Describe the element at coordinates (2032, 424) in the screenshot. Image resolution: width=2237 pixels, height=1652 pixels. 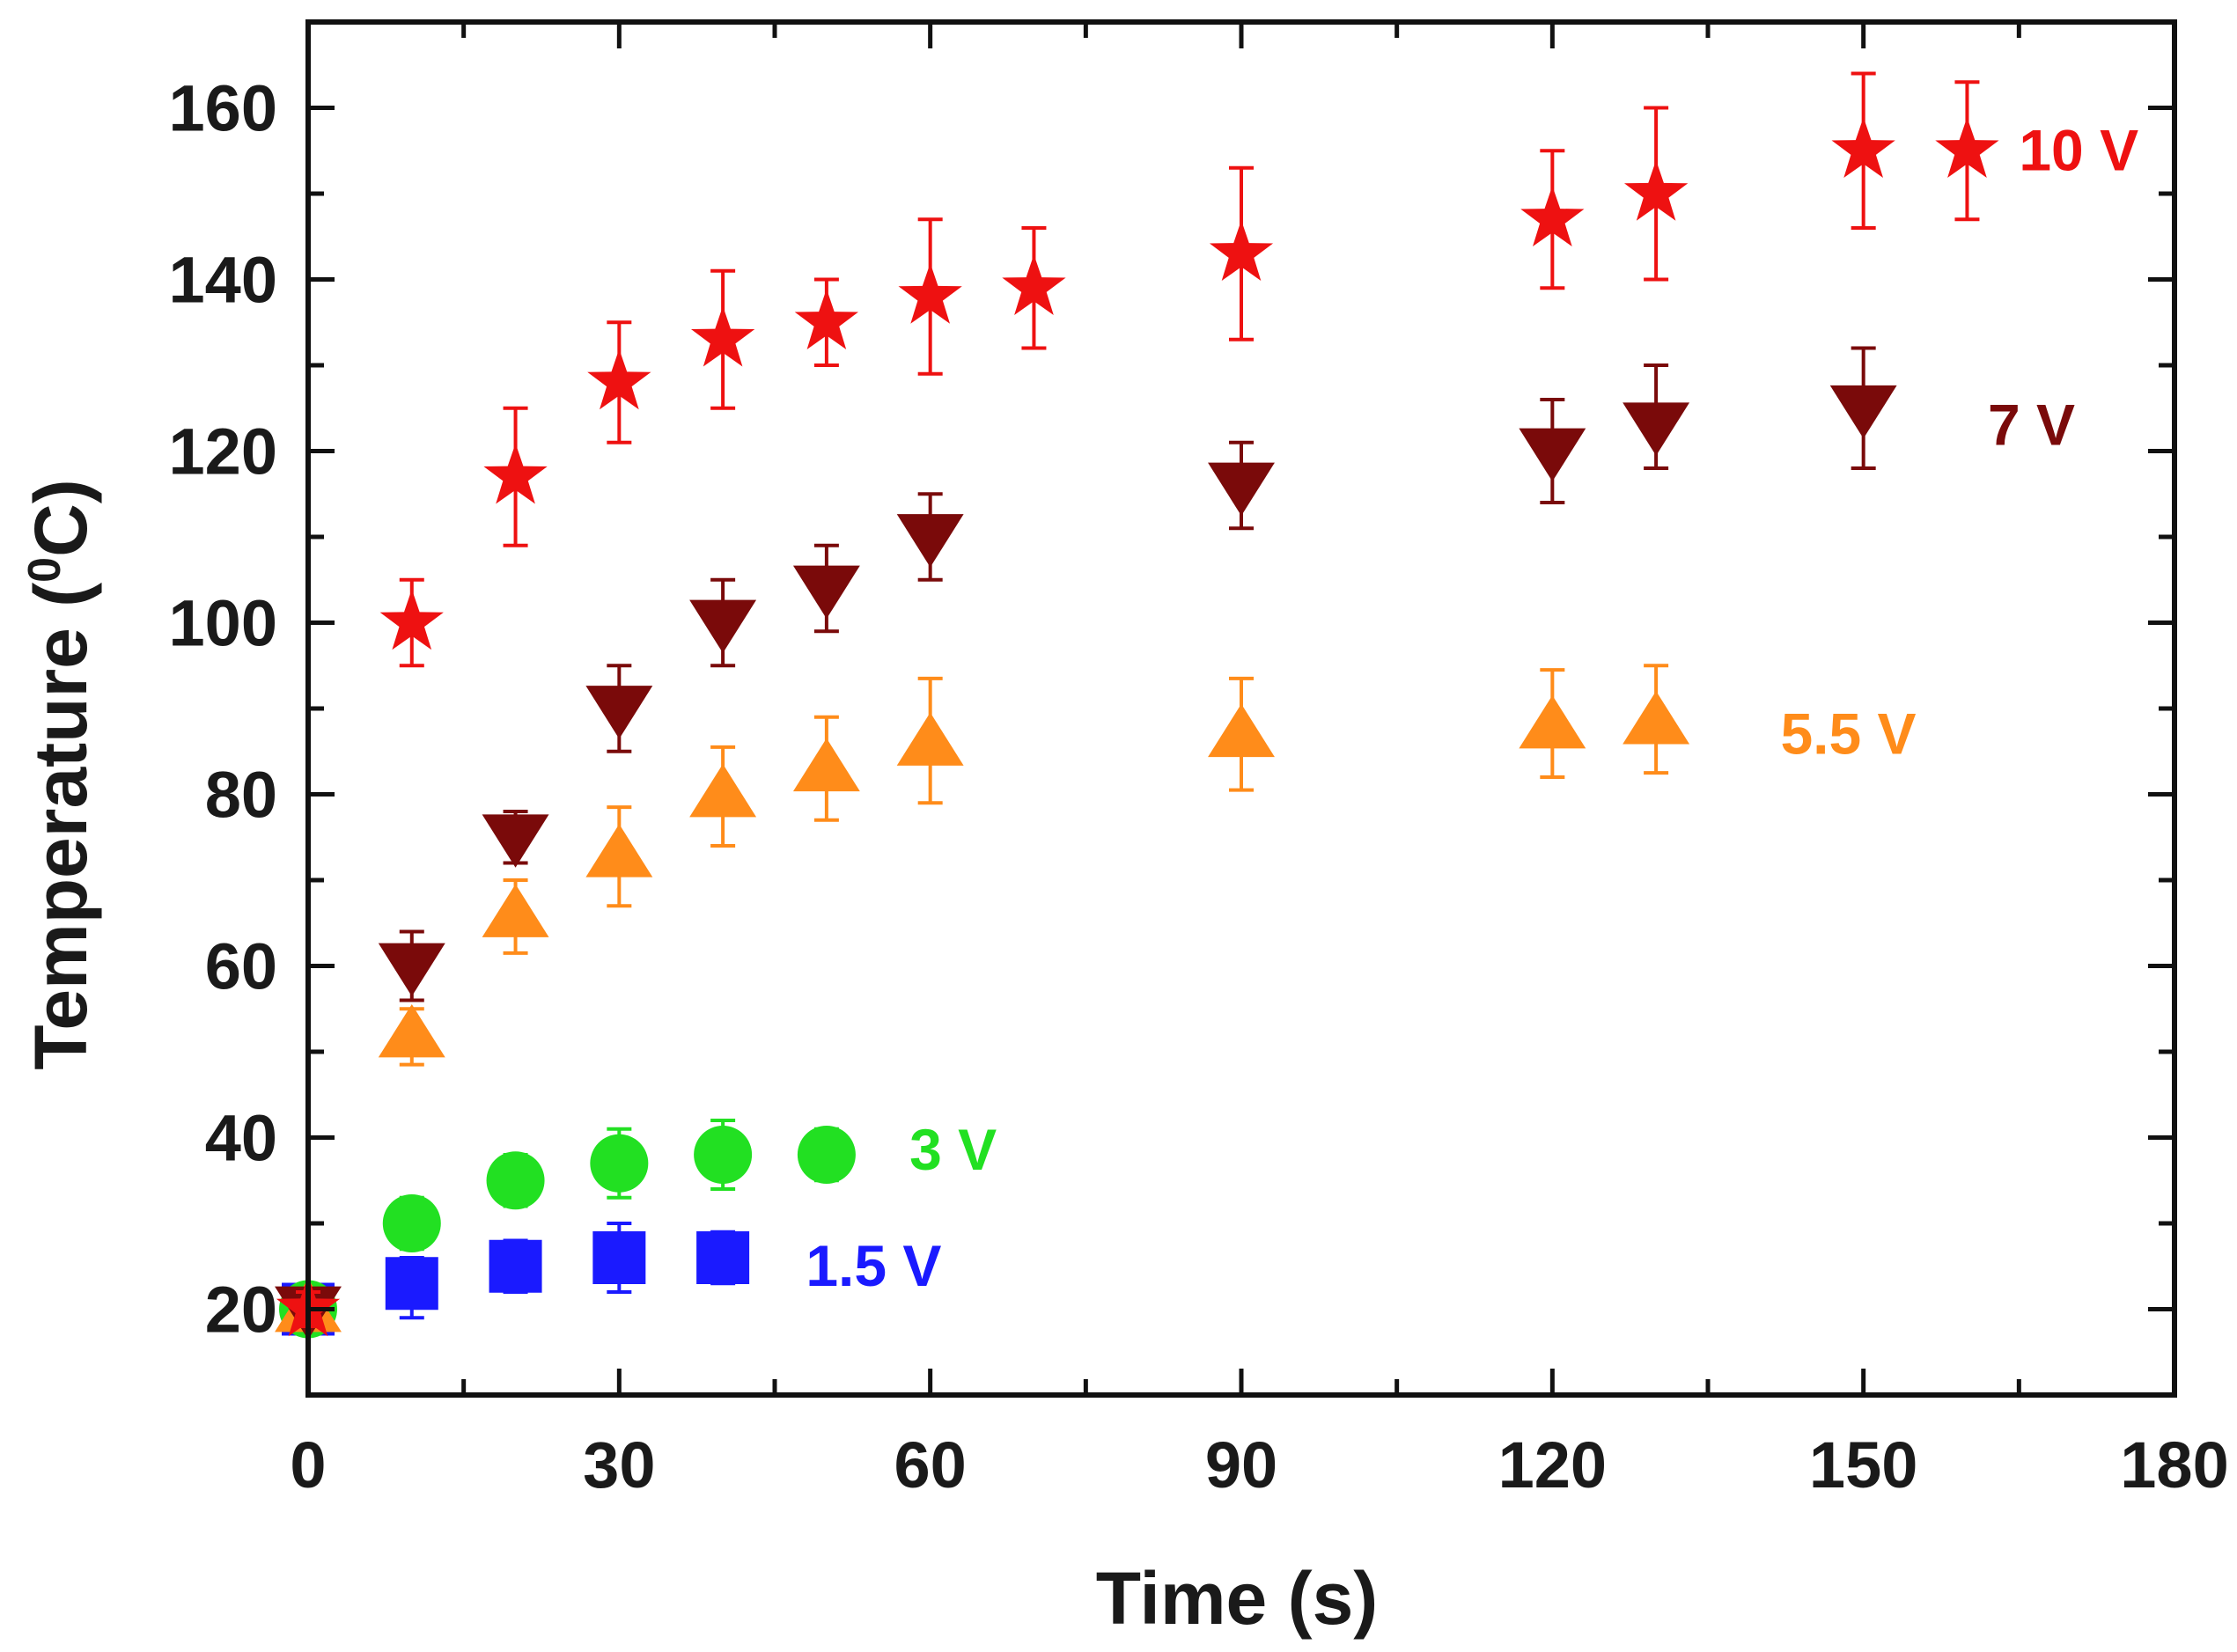
I see `series-label: 7 V` at that location.